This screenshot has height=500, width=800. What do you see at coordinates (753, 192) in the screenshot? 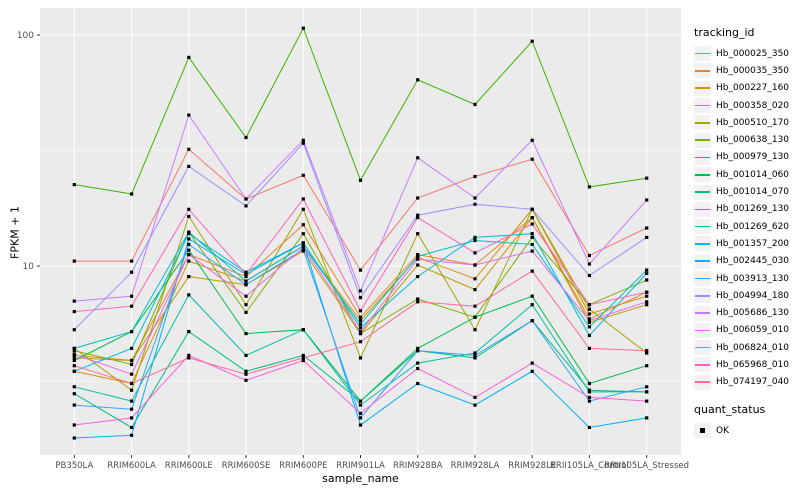
I see `legend-label: Hb_001014_070` at bounding box center [753, 192].